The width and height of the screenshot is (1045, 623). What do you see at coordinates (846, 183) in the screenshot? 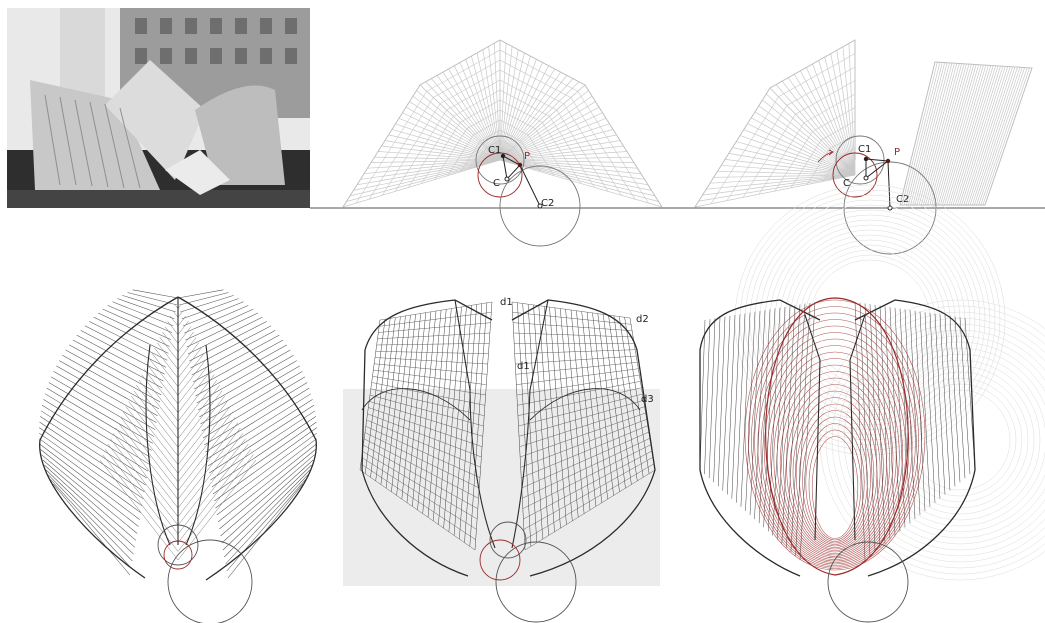
I see `label-c-right: C` at bounding box center [846, 183].